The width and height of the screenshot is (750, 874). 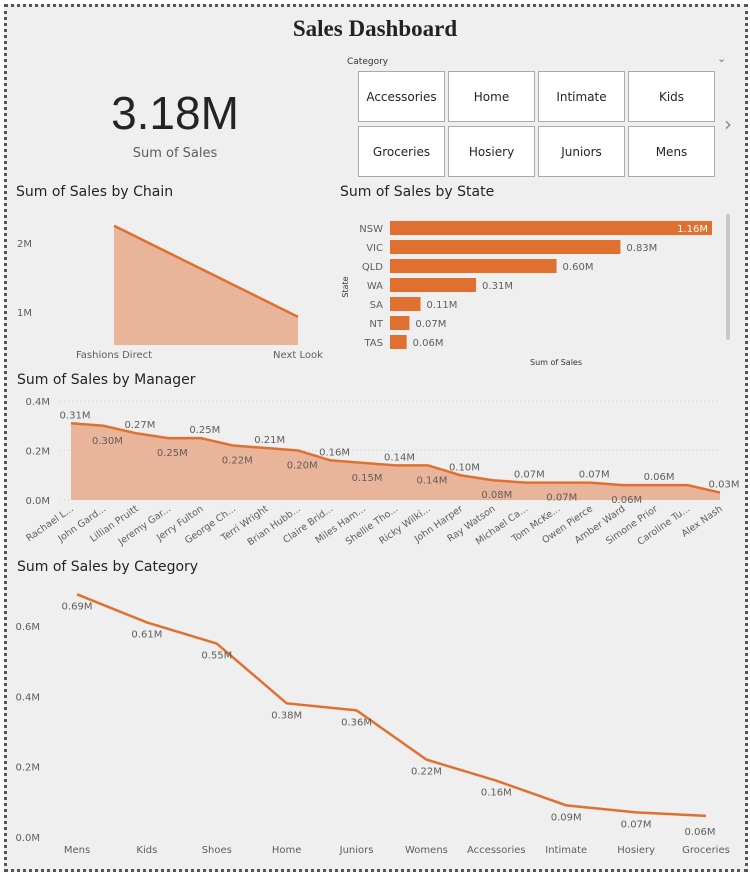 I want to click on category-x-tick: Shoes, so click(x=217, y=850).